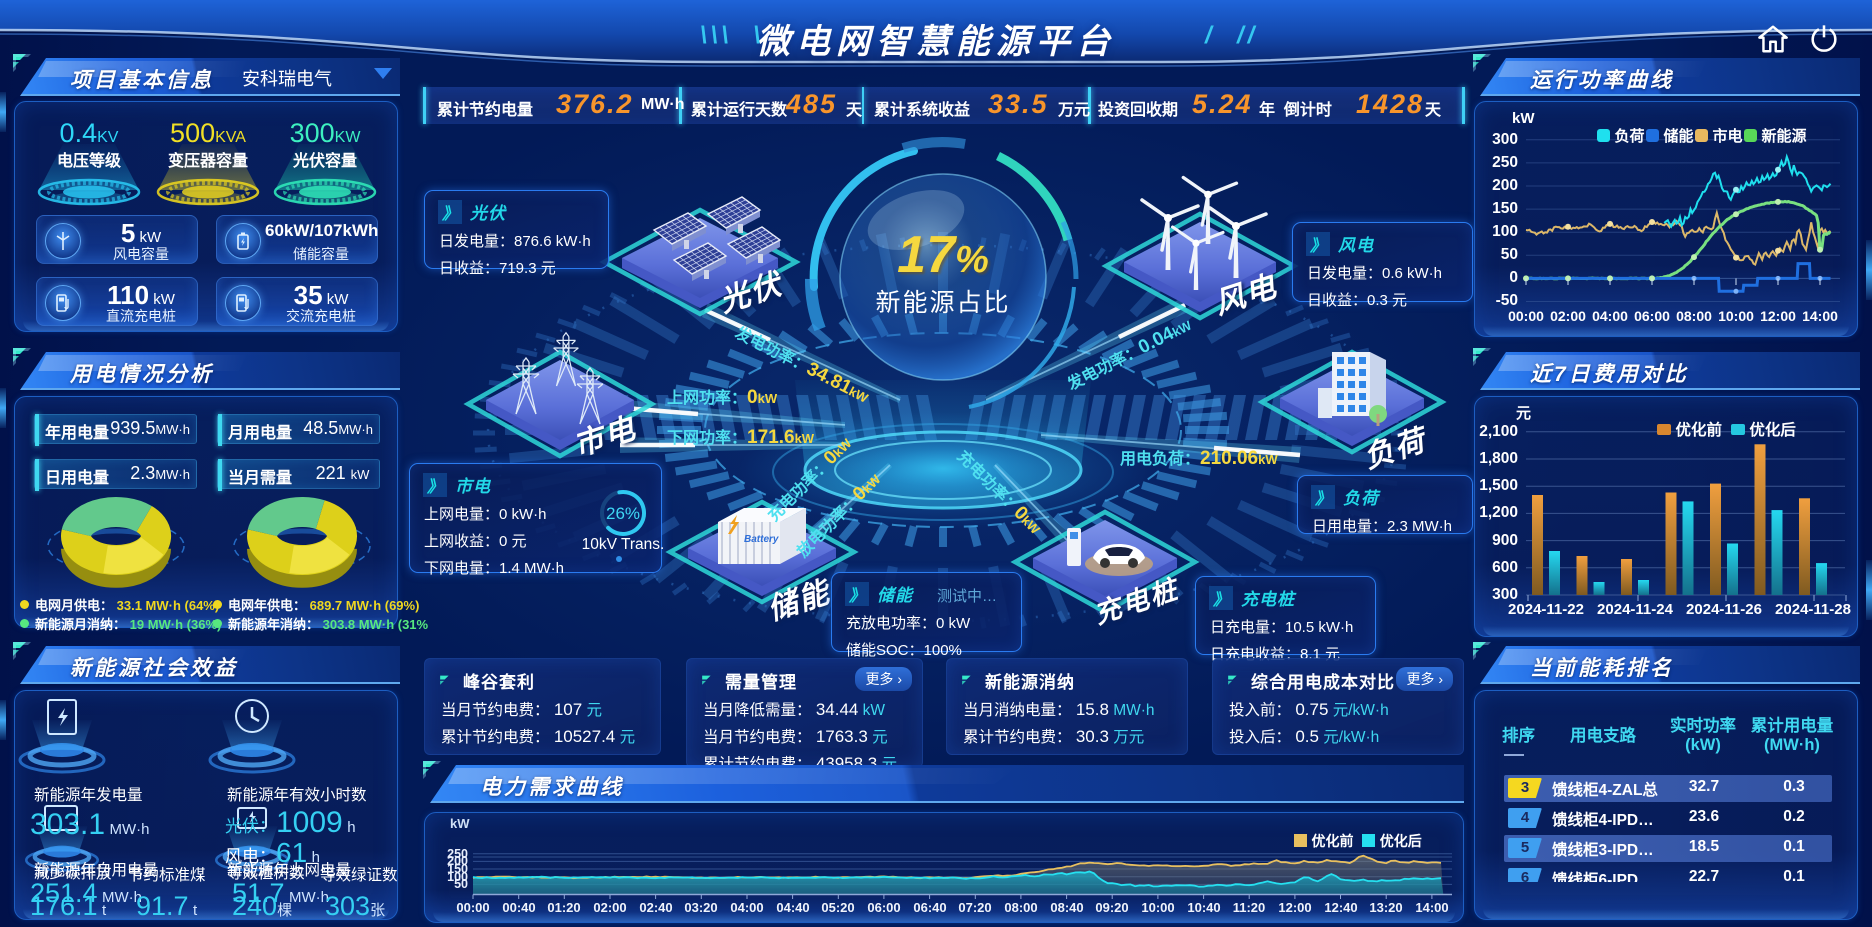  What do you see at coordinates (761, 539) in the screenshot?
I see `svg-text: Battery` at bounding box center [761, 539].